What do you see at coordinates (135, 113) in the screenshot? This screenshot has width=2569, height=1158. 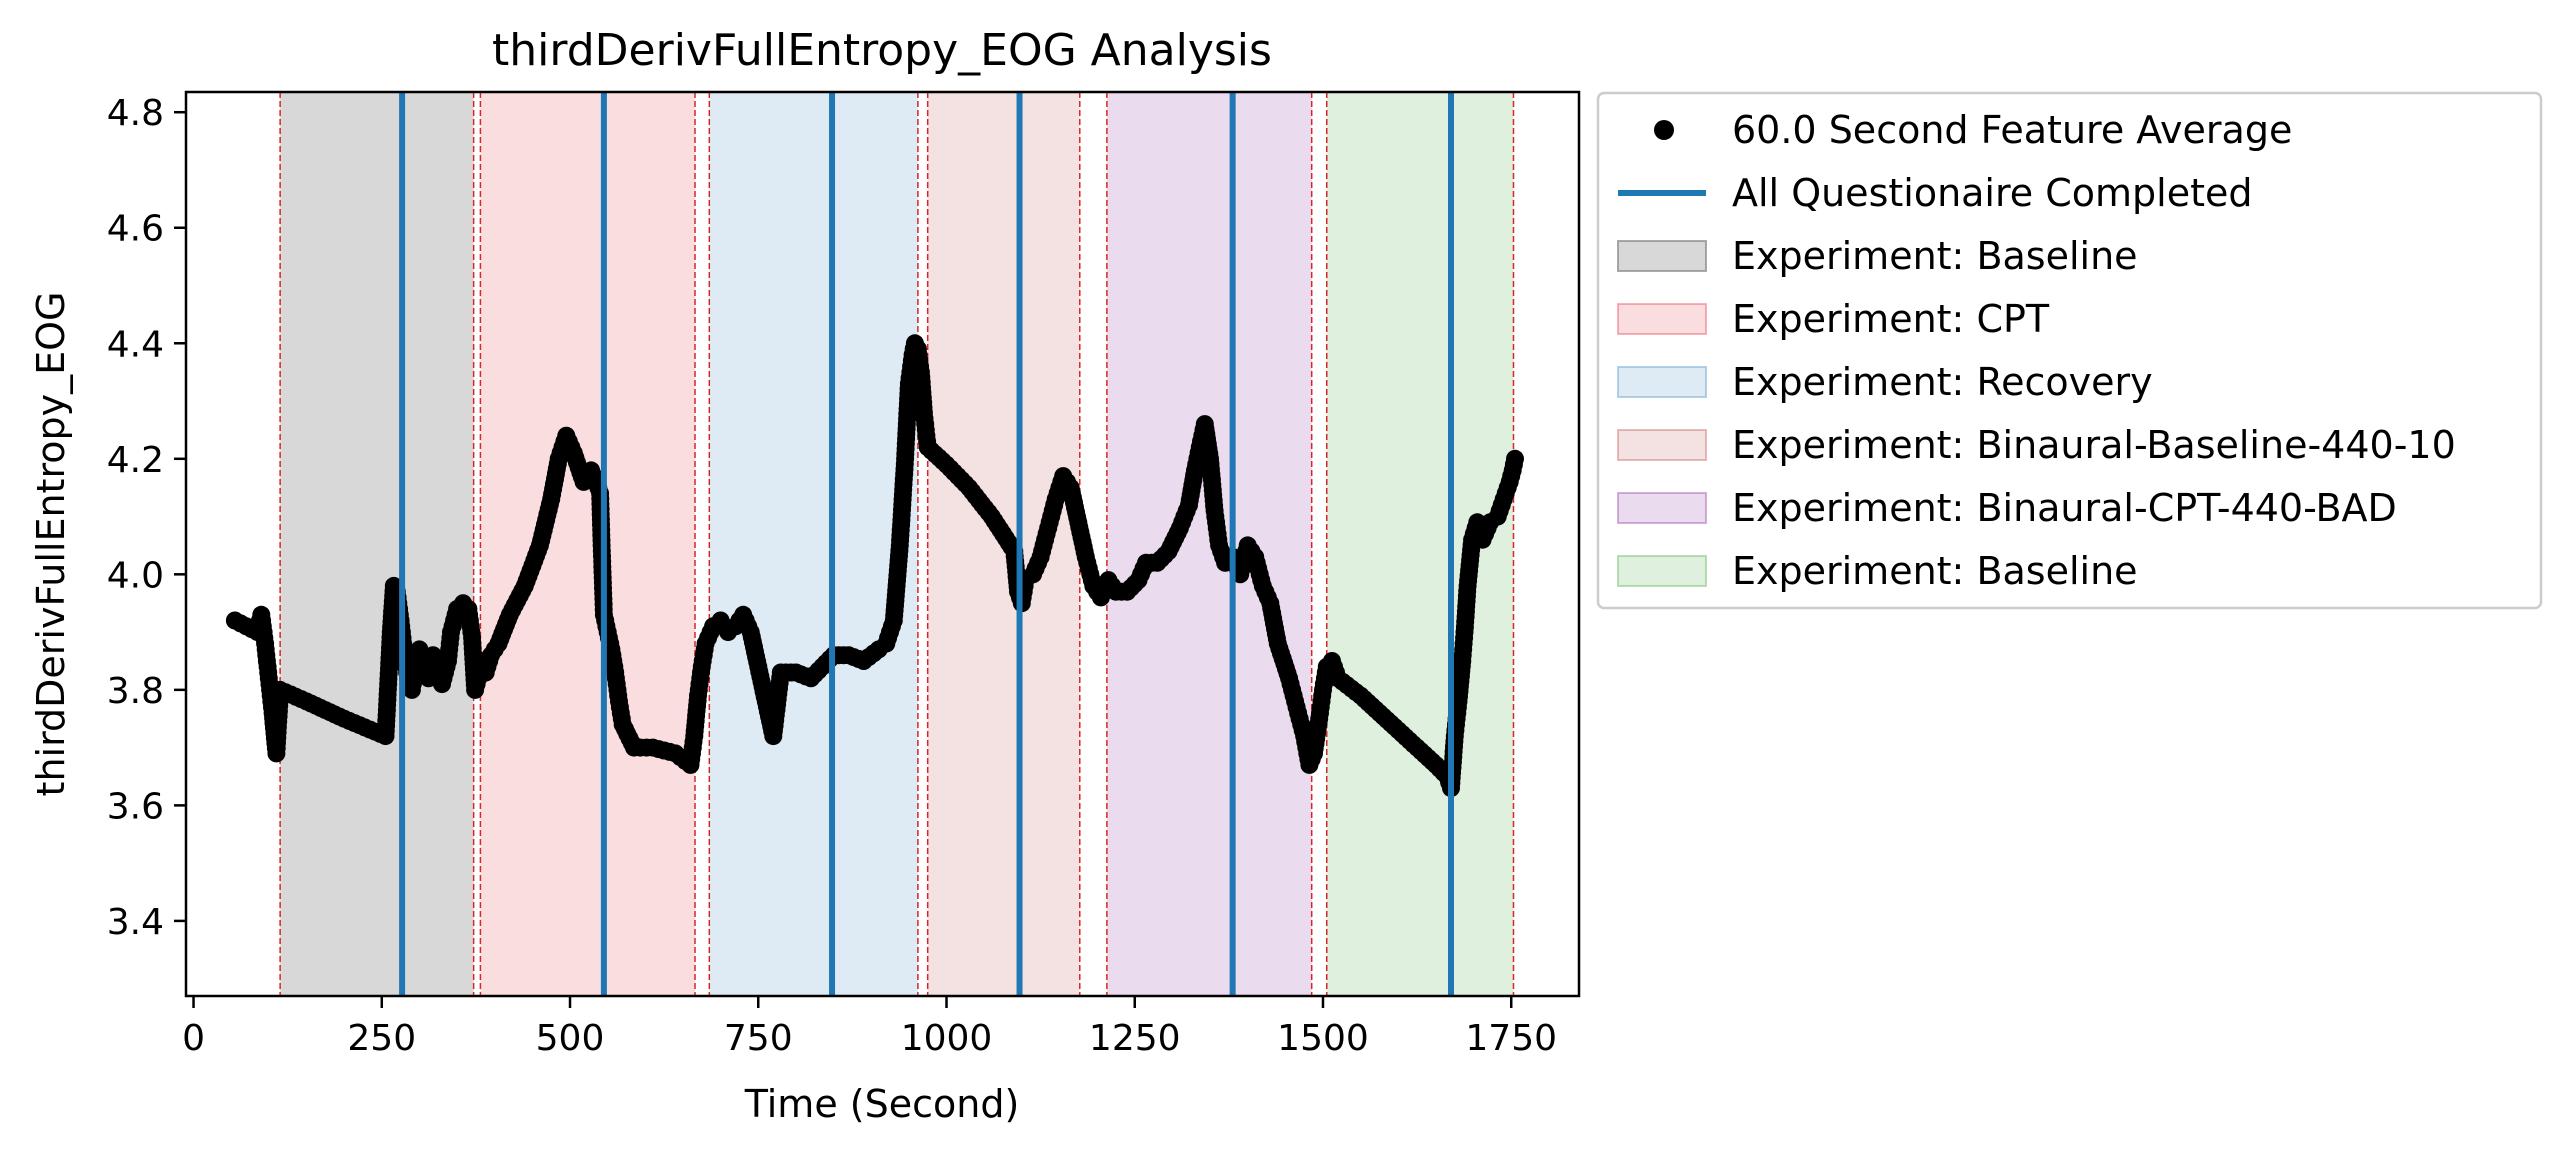 I see `y-tick-label: 4.8` at bounding box center [135, 113].